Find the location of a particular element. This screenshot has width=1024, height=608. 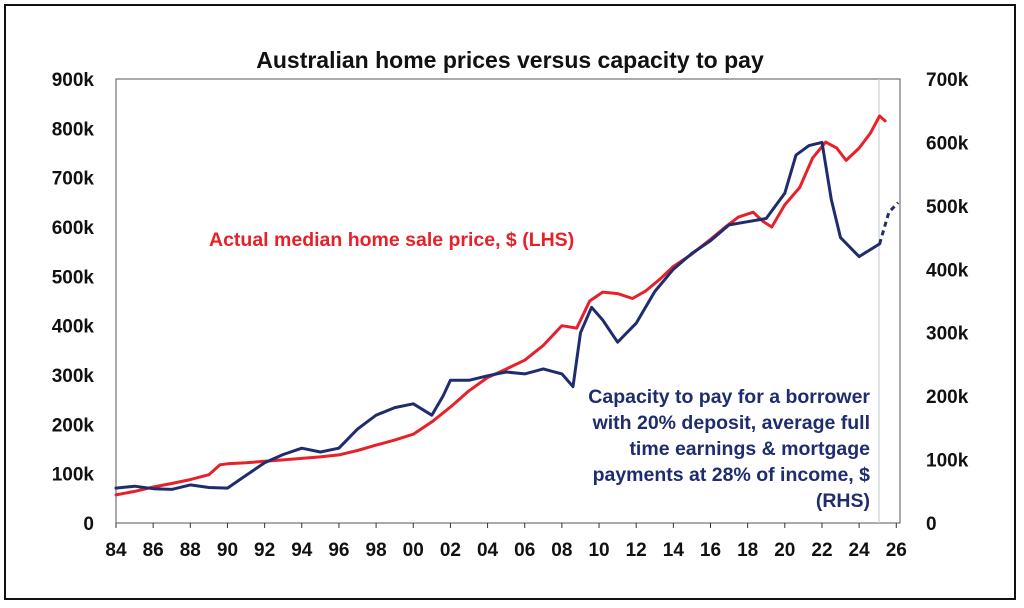

right-tick-label: 200k is located at coordinates (947, 397).